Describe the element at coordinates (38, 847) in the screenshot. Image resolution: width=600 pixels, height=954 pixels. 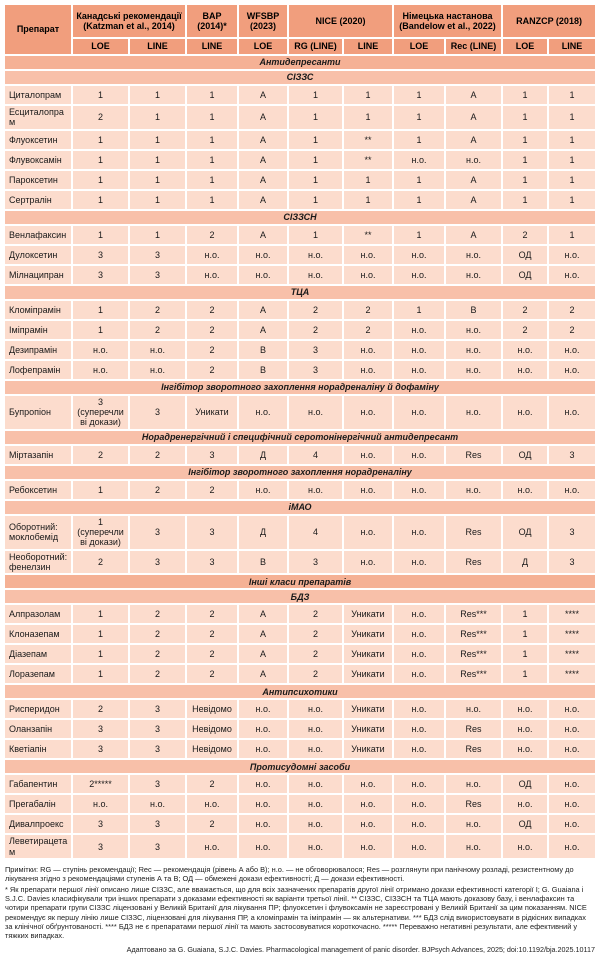
I see `drug-name-cell: Леветирацетам` at that location.